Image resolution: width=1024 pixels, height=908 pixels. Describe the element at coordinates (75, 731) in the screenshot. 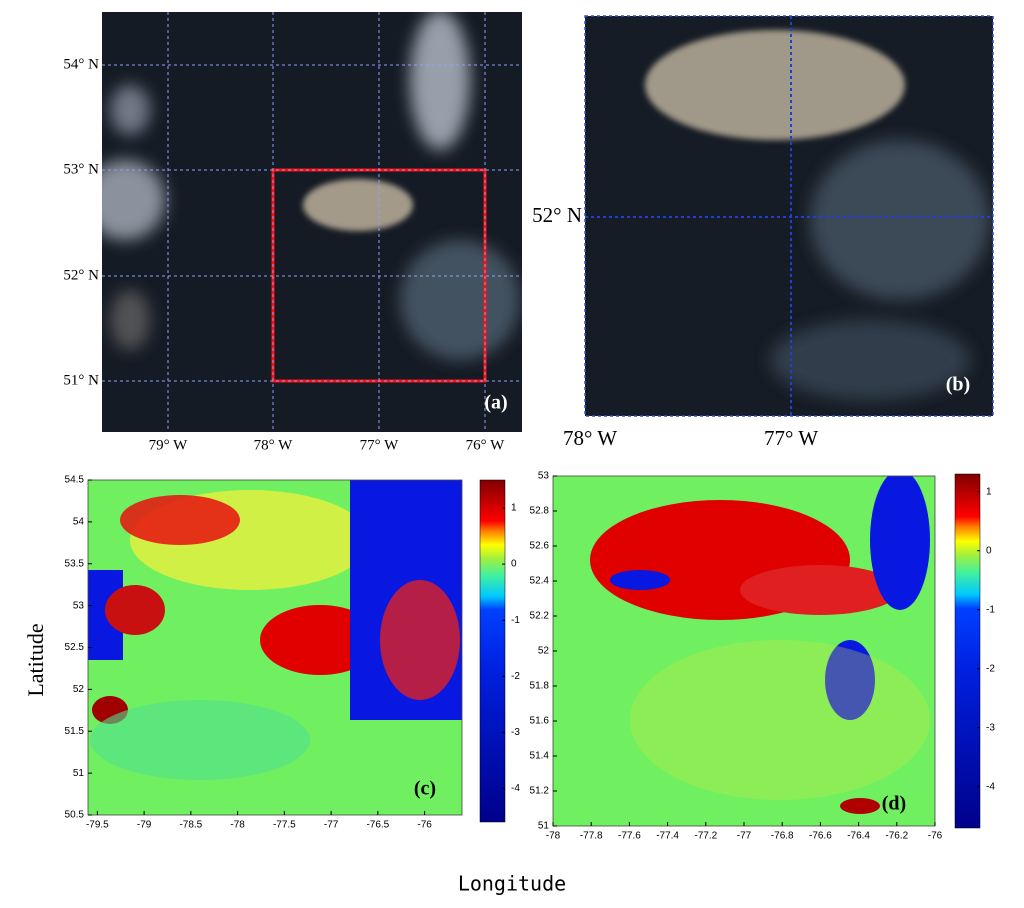

I see `y-tick-label: 51.5` at that location.